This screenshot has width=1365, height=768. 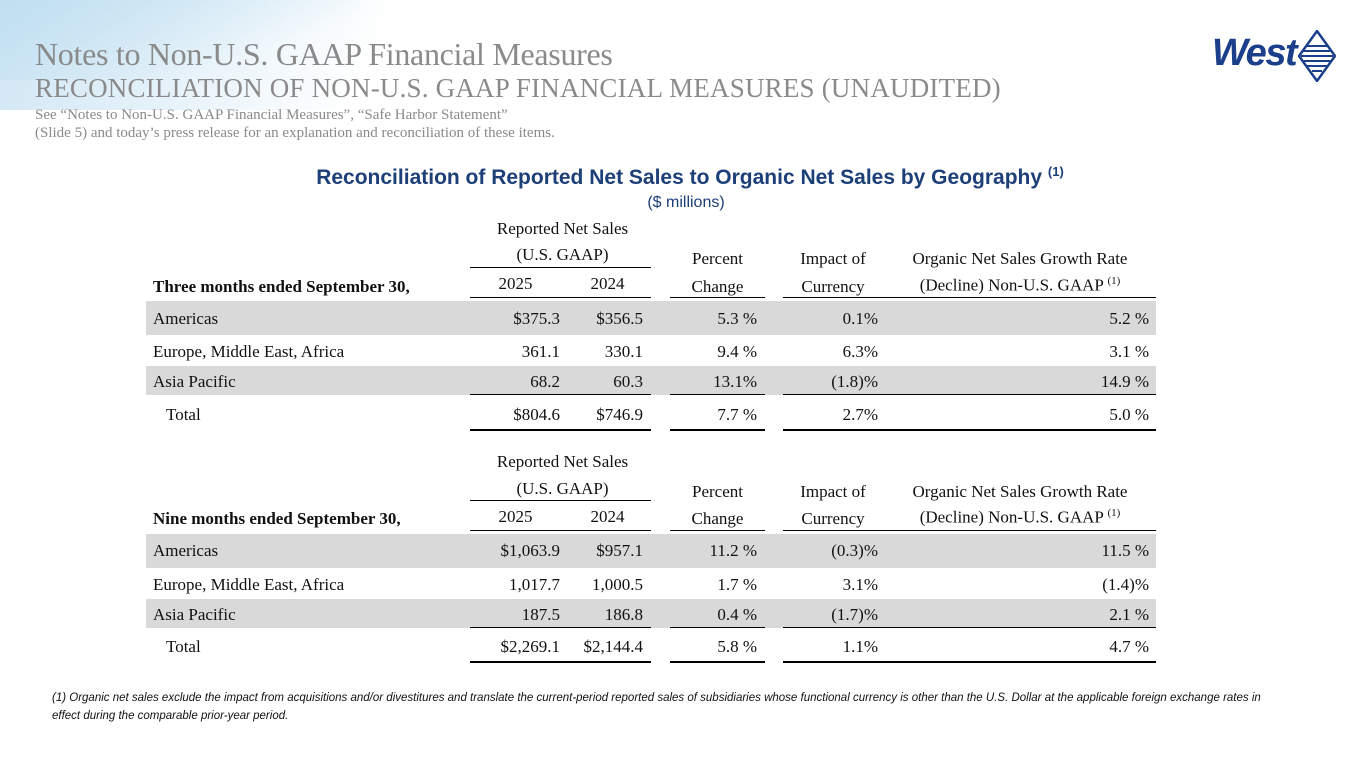 What do you see at coordinates (1055, 171) in the screenshot?
I see `report-title-footnote: (1)` at bounding box center [1055, 171].